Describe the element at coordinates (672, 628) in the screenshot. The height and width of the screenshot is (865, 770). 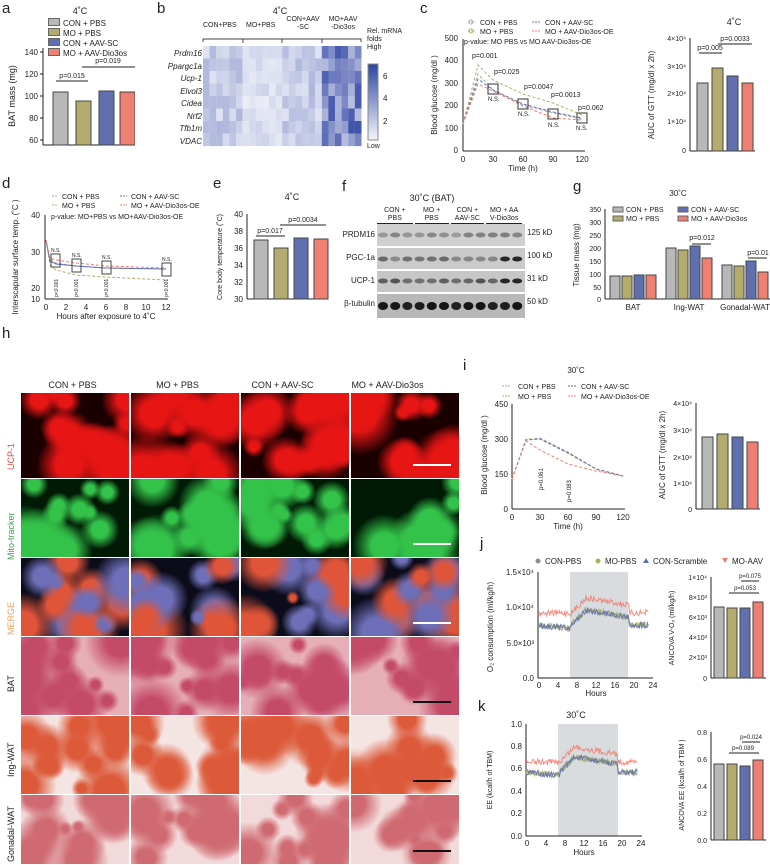
I see `svg-text: ANCOVA V-O₂ (ml/kg/h)` at that location.